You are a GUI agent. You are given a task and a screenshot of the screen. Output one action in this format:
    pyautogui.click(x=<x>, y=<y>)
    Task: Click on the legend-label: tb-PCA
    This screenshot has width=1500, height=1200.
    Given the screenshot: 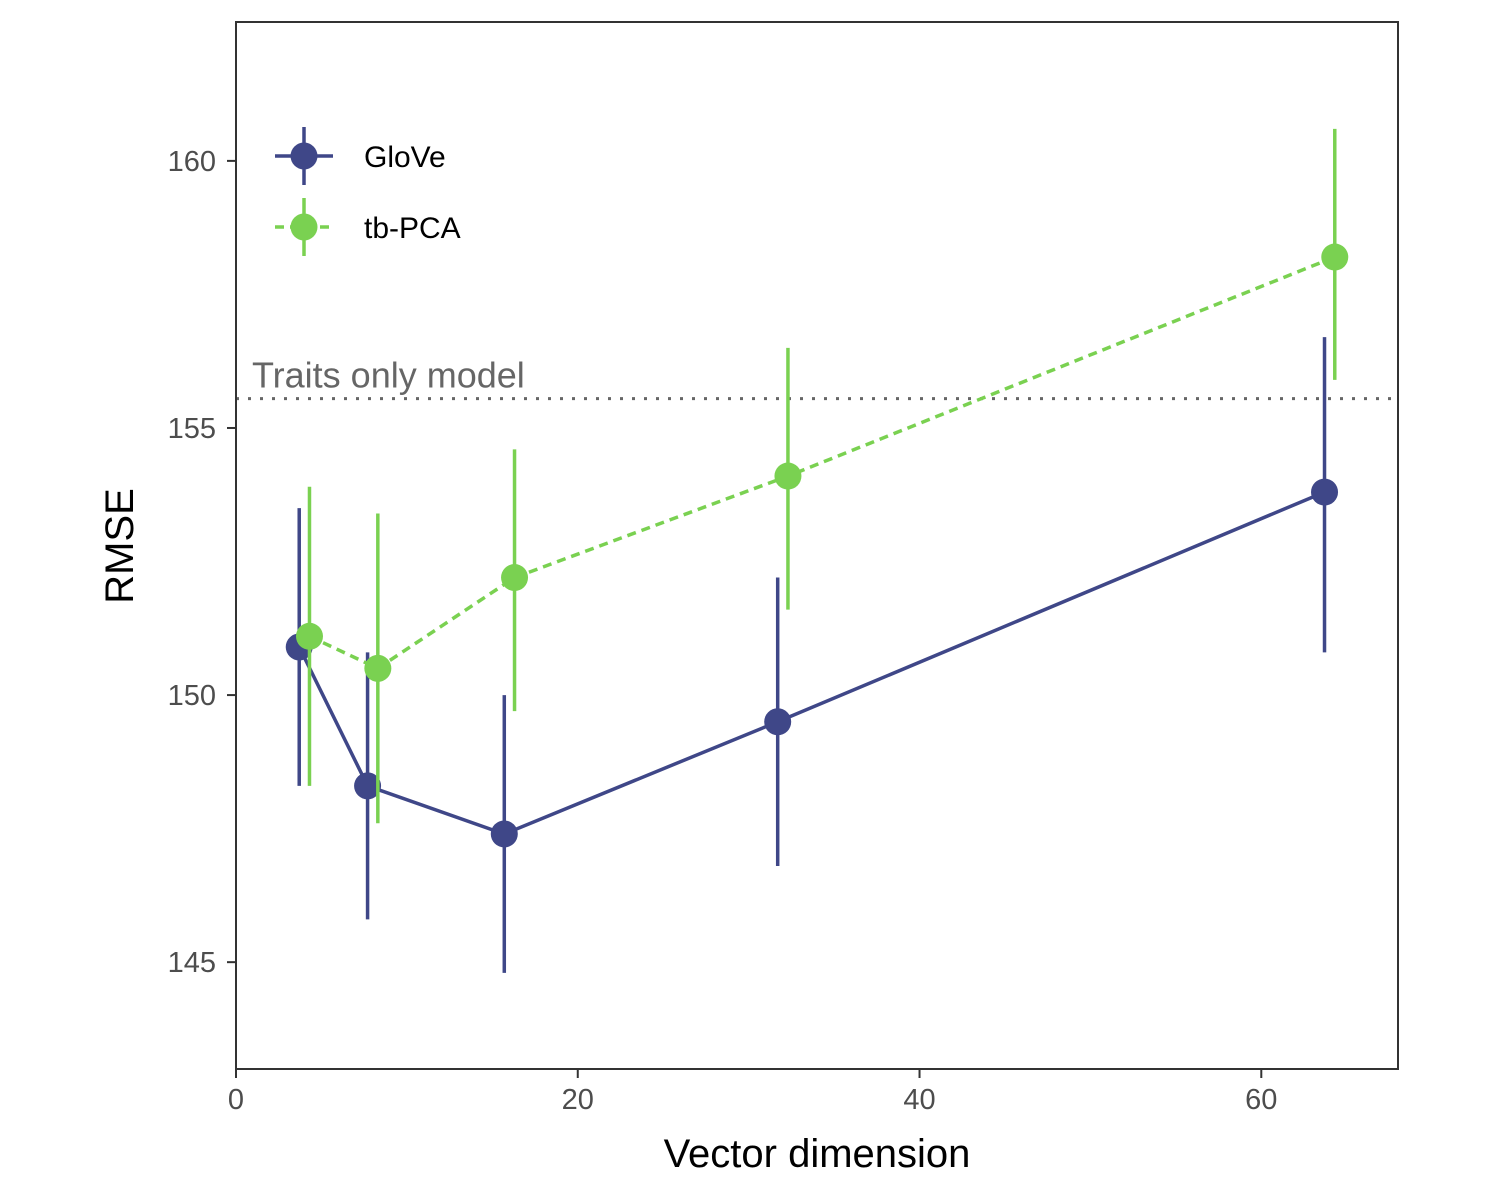 What is the action you would take?
    pyautogui.click(x=412, y=228)
    